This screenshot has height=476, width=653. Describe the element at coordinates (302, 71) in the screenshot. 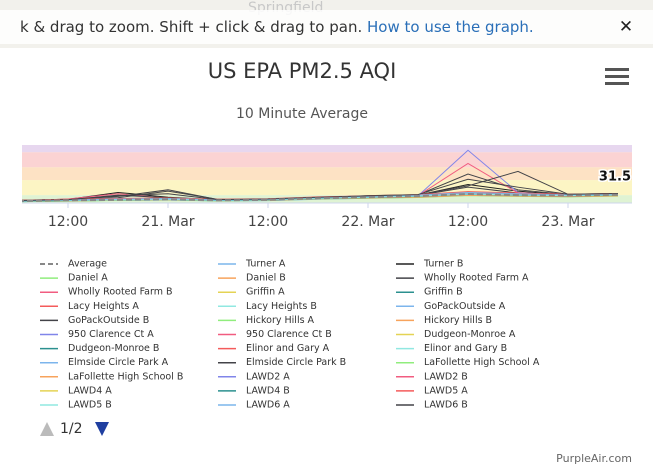

I see `chart-title: US EPA PM2.5 AQI` at that location.